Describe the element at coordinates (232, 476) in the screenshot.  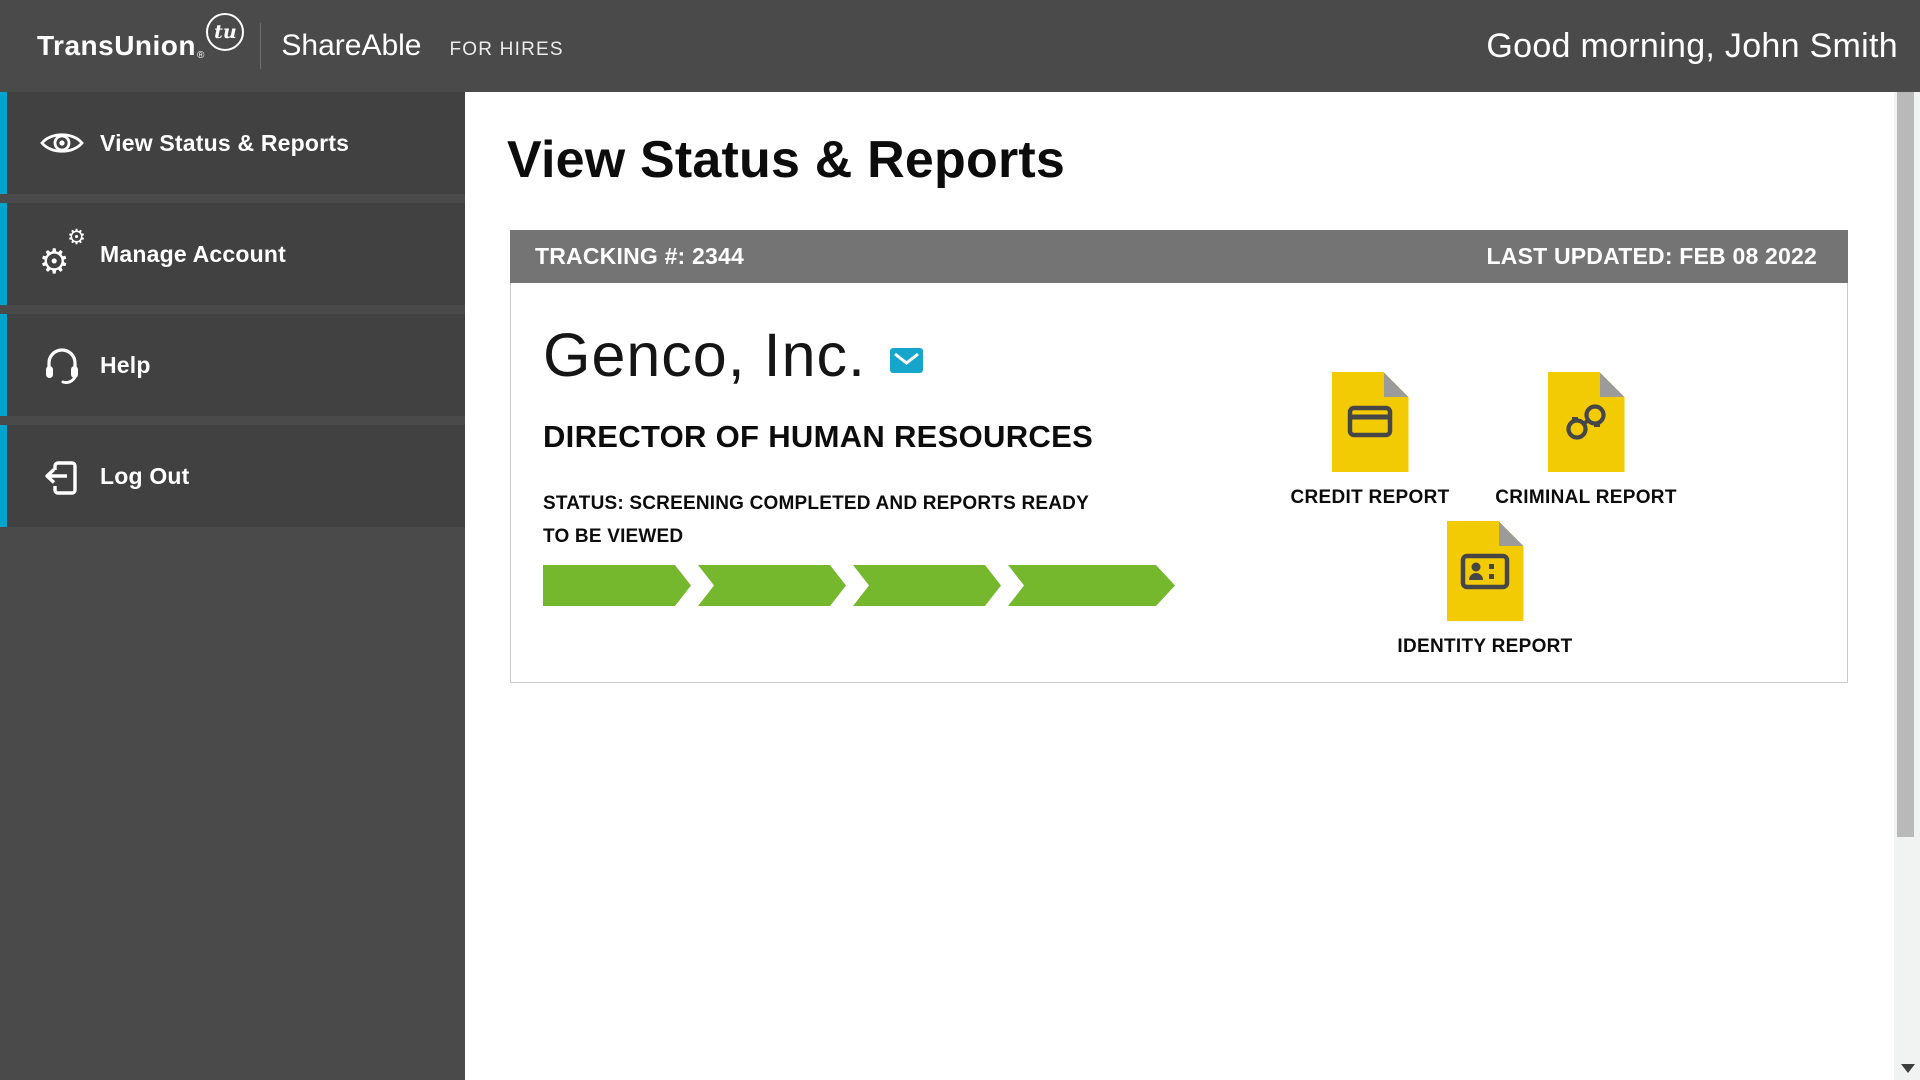
I see `sidebar-item-log-out: Log Out` at that location.